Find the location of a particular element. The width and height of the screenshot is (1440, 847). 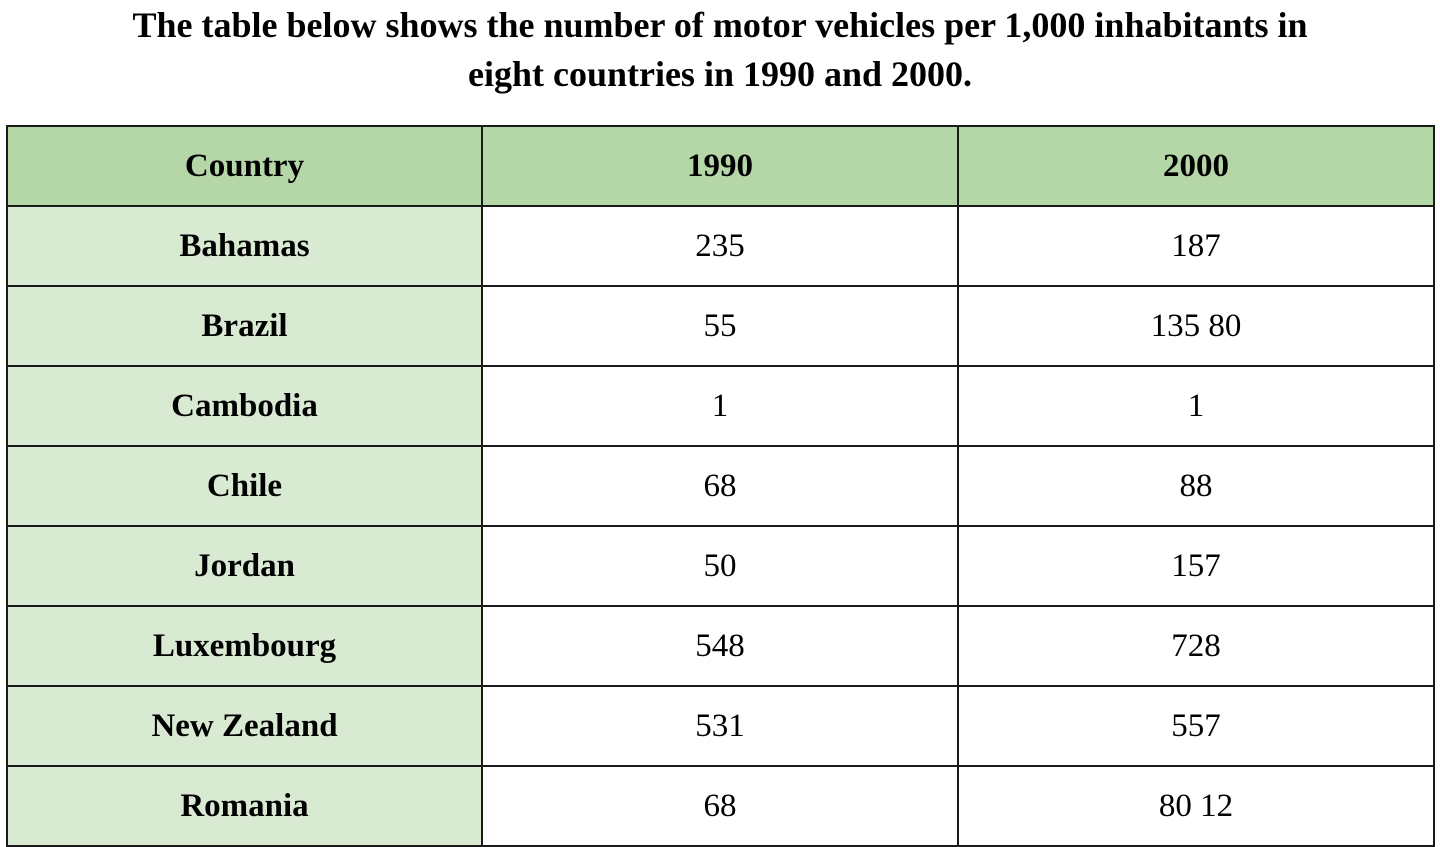

country-cell: Chile is located at coordinates (244, 486).